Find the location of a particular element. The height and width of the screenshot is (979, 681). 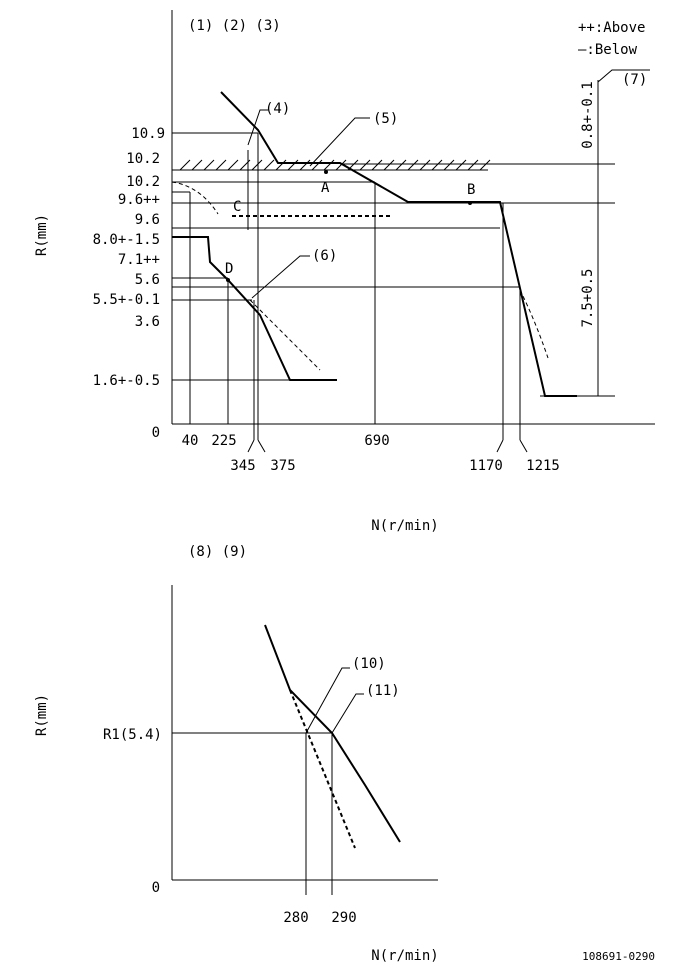

x-label: 290 is located at coordinates (343, 918).